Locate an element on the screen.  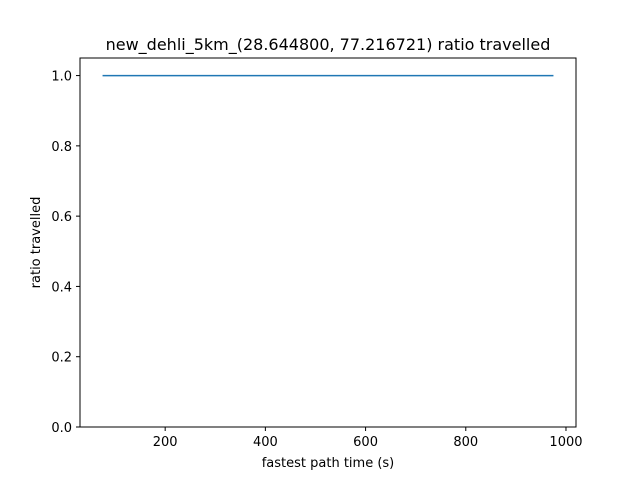
y-tick-label: 0.0 is located at coordinates (61, 428).